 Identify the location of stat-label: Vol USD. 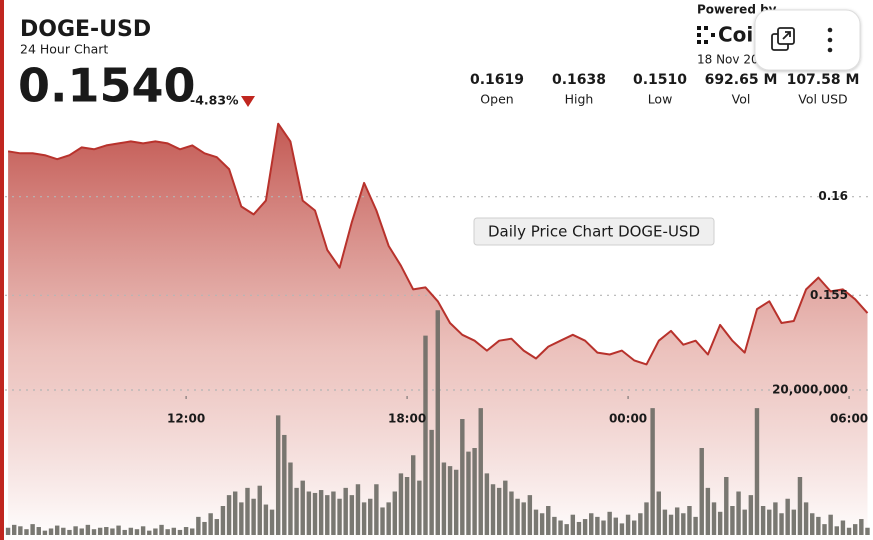
(822, 99).